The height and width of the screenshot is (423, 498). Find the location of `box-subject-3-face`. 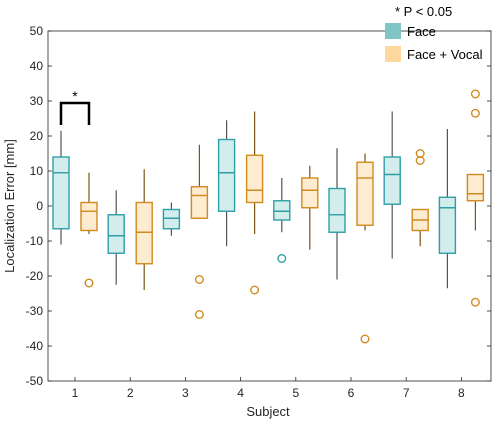

box-subject-3-face is located at coordinates (171, 219).